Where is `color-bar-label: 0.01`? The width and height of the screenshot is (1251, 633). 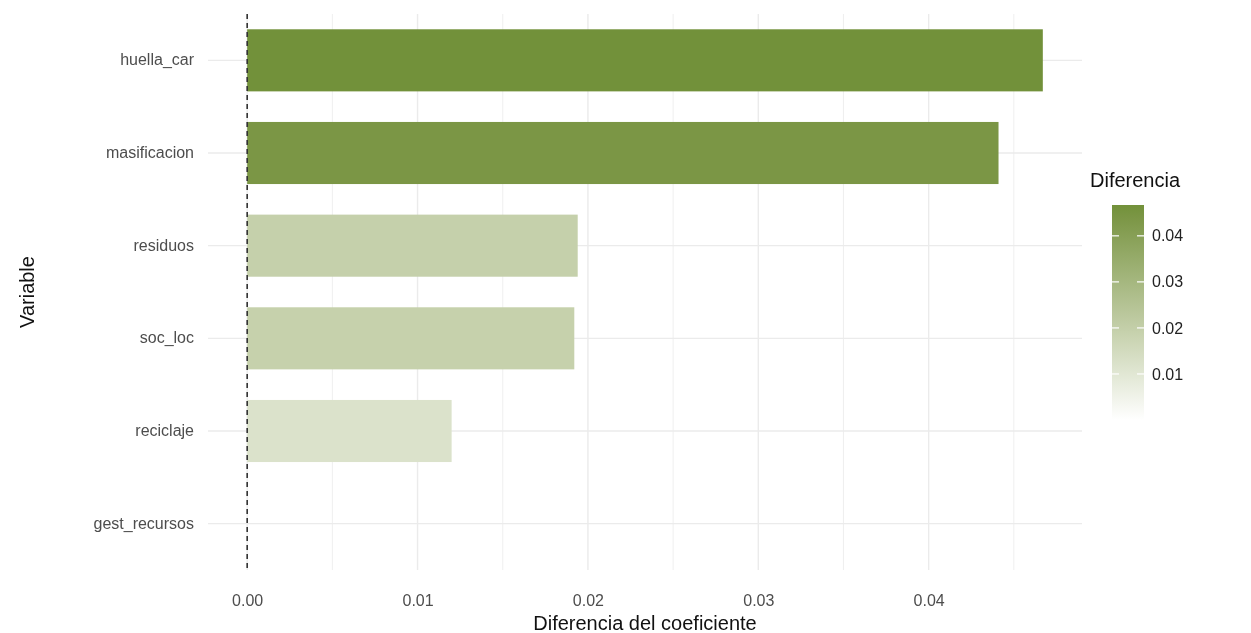 color-bar-label: 0.01 is located at coordinates (1168, 374).